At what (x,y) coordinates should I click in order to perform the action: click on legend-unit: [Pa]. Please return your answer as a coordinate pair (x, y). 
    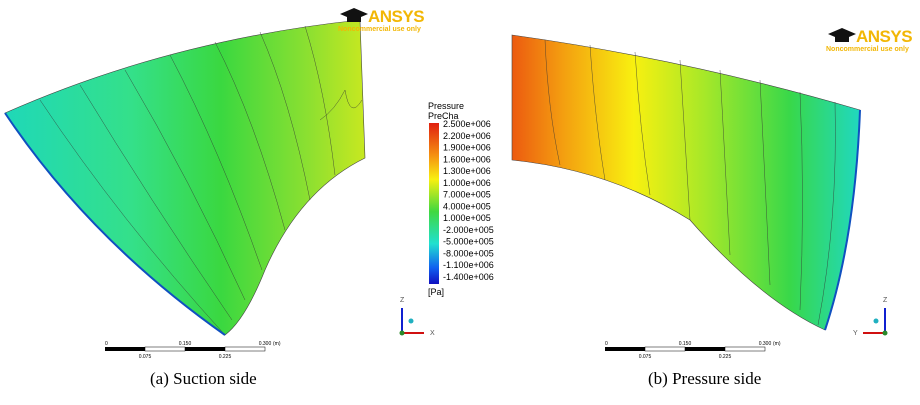
    Looking at the image, I should click on (436, 292).